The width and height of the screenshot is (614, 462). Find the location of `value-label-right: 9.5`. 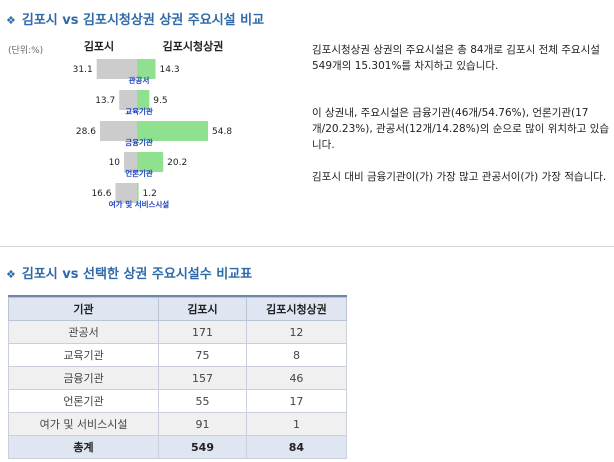

value-label-right: 9.5 is located at coordinates (160, 101).